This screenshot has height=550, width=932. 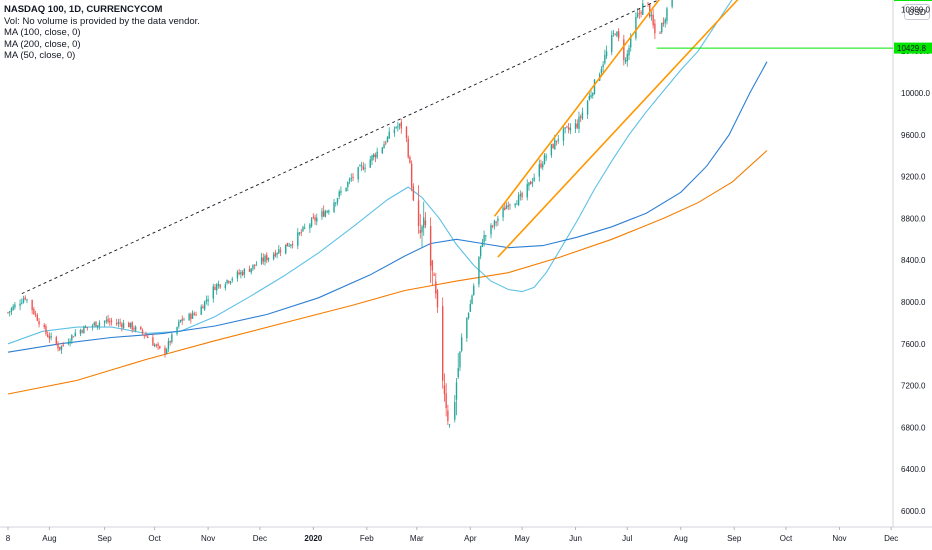 What do you see at coordinates (42, 32) in the screenshot?
I see `indicator-ma100: MA (100, close, 0)` at bounding box center [42, 32].